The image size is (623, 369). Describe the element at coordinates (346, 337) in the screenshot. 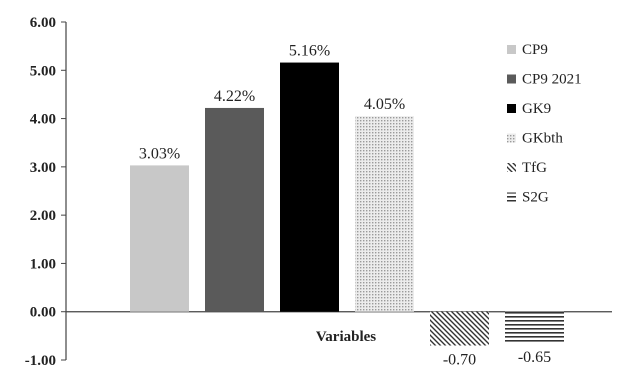

I see `x-axis-title: Variables` at that location.